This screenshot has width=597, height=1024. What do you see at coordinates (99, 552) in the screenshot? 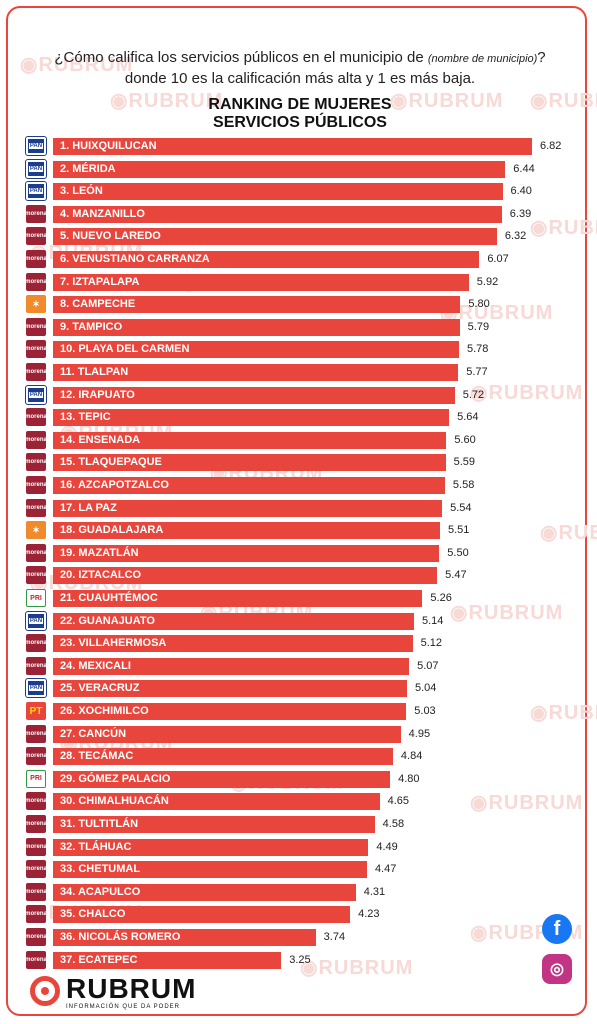
I see `bar-category-label: 19. MAZATLÁN` at bounding box center [99, 552].